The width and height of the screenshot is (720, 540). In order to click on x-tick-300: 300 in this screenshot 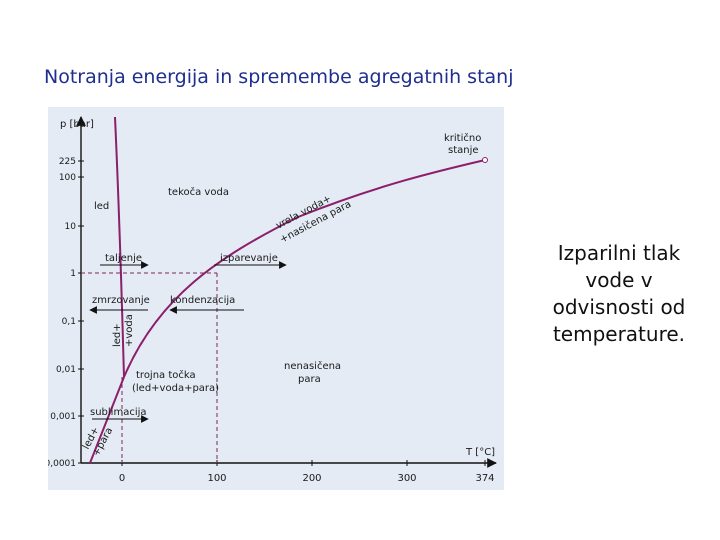, I will do `click(406, 478)`.